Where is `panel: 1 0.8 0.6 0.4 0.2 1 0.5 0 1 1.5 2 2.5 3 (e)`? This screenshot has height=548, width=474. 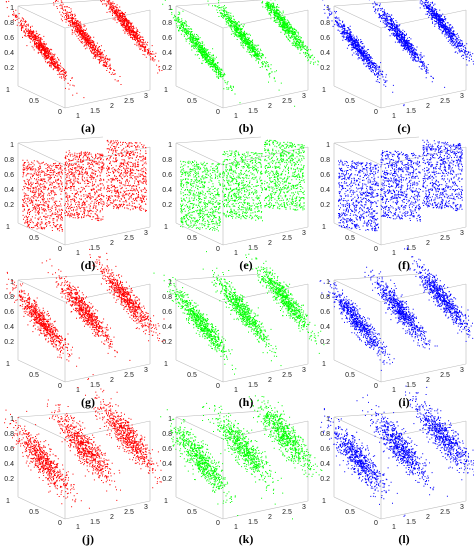 panel: 1 0.8 0.6 0.4 0.2 1 0.5 0 1 1.5 2 2.5 3 (e) is located at coordinates (235, 204).